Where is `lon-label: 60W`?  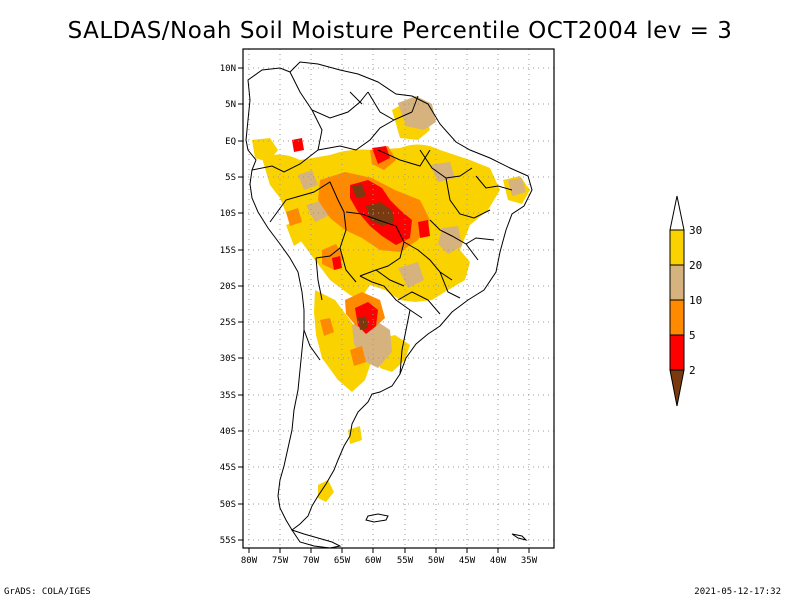
lon-label: 60W is located at coordinates (373, 561).